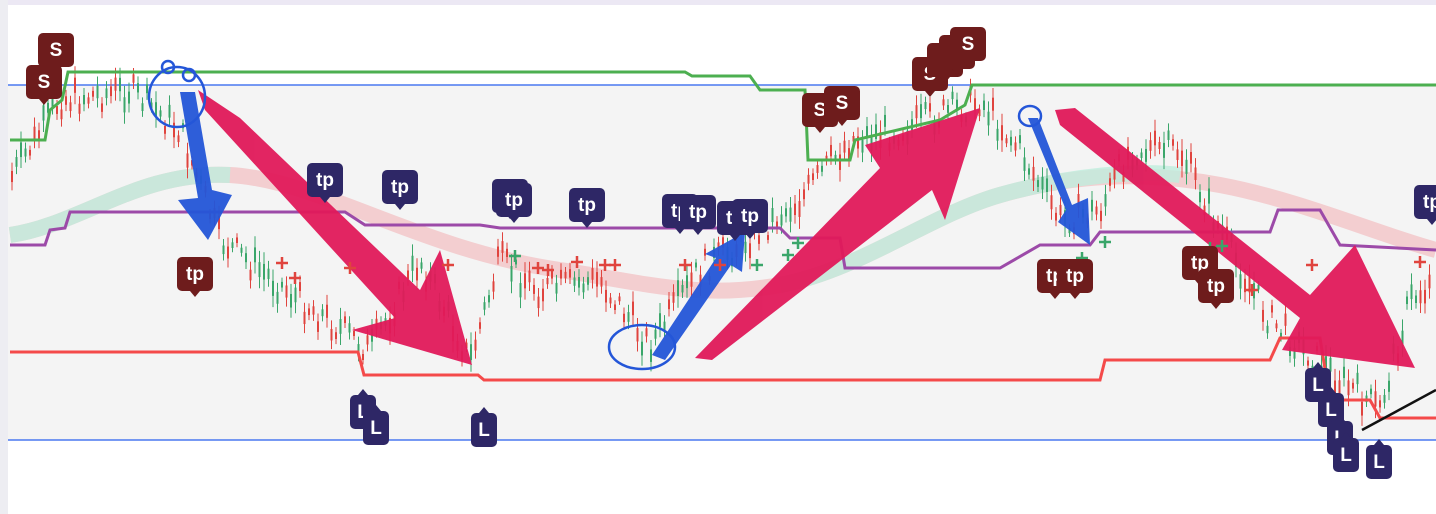 This screenshot has width=1436, height=514. I want to click on top-bar, so click(718, 2).